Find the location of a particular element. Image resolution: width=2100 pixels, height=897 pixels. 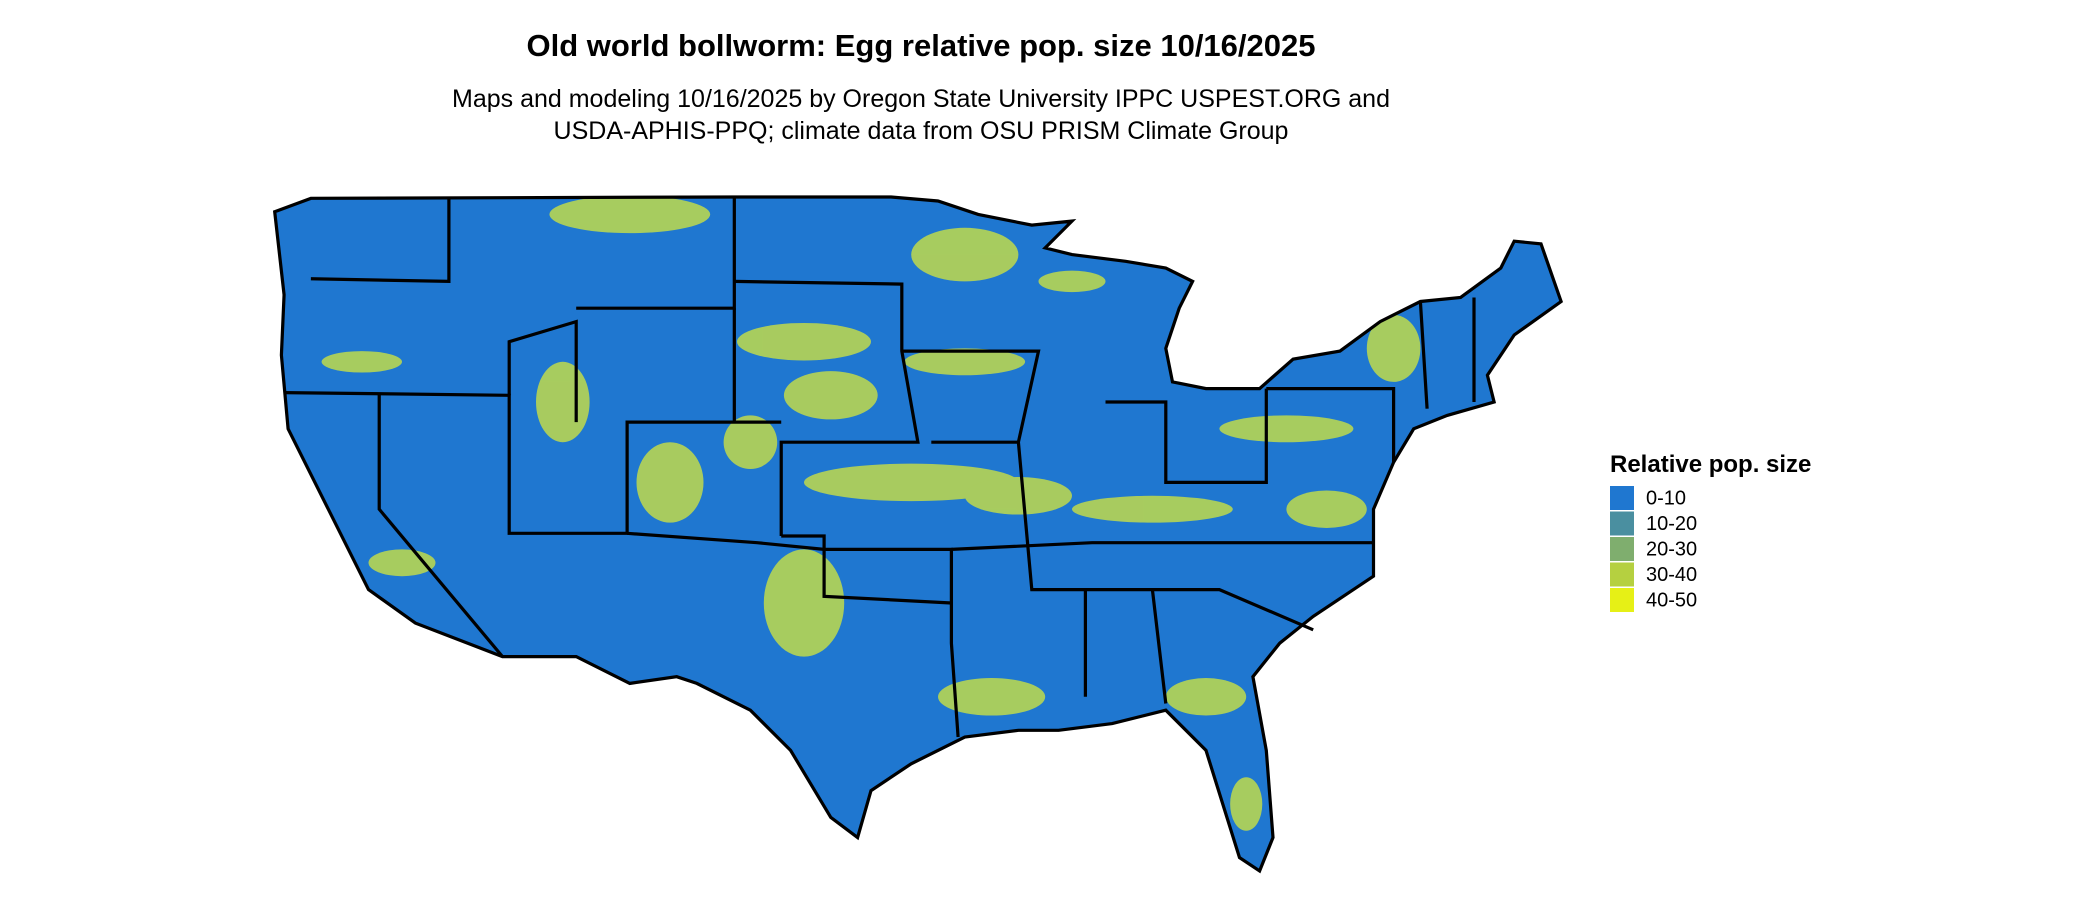

legend-label: 10-20 is located at coordinates (1671, 524).